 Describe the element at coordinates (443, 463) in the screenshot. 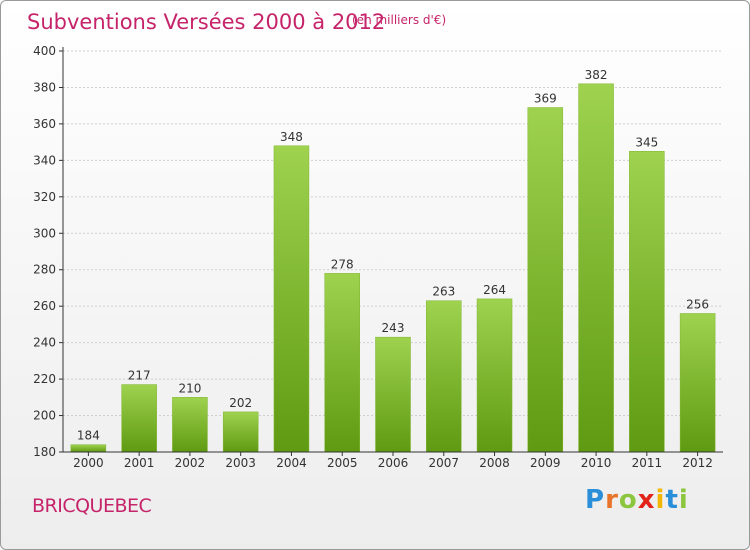

I see `x-tick-label: 2007` at that location.